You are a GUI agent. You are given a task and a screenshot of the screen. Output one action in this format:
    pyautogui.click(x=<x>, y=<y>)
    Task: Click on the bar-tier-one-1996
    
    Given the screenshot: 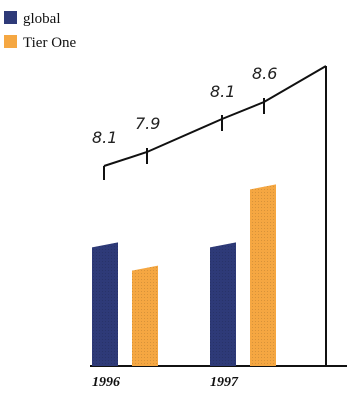 What is the action you would take?
    pyautogui.click(x=145, y=315)
    